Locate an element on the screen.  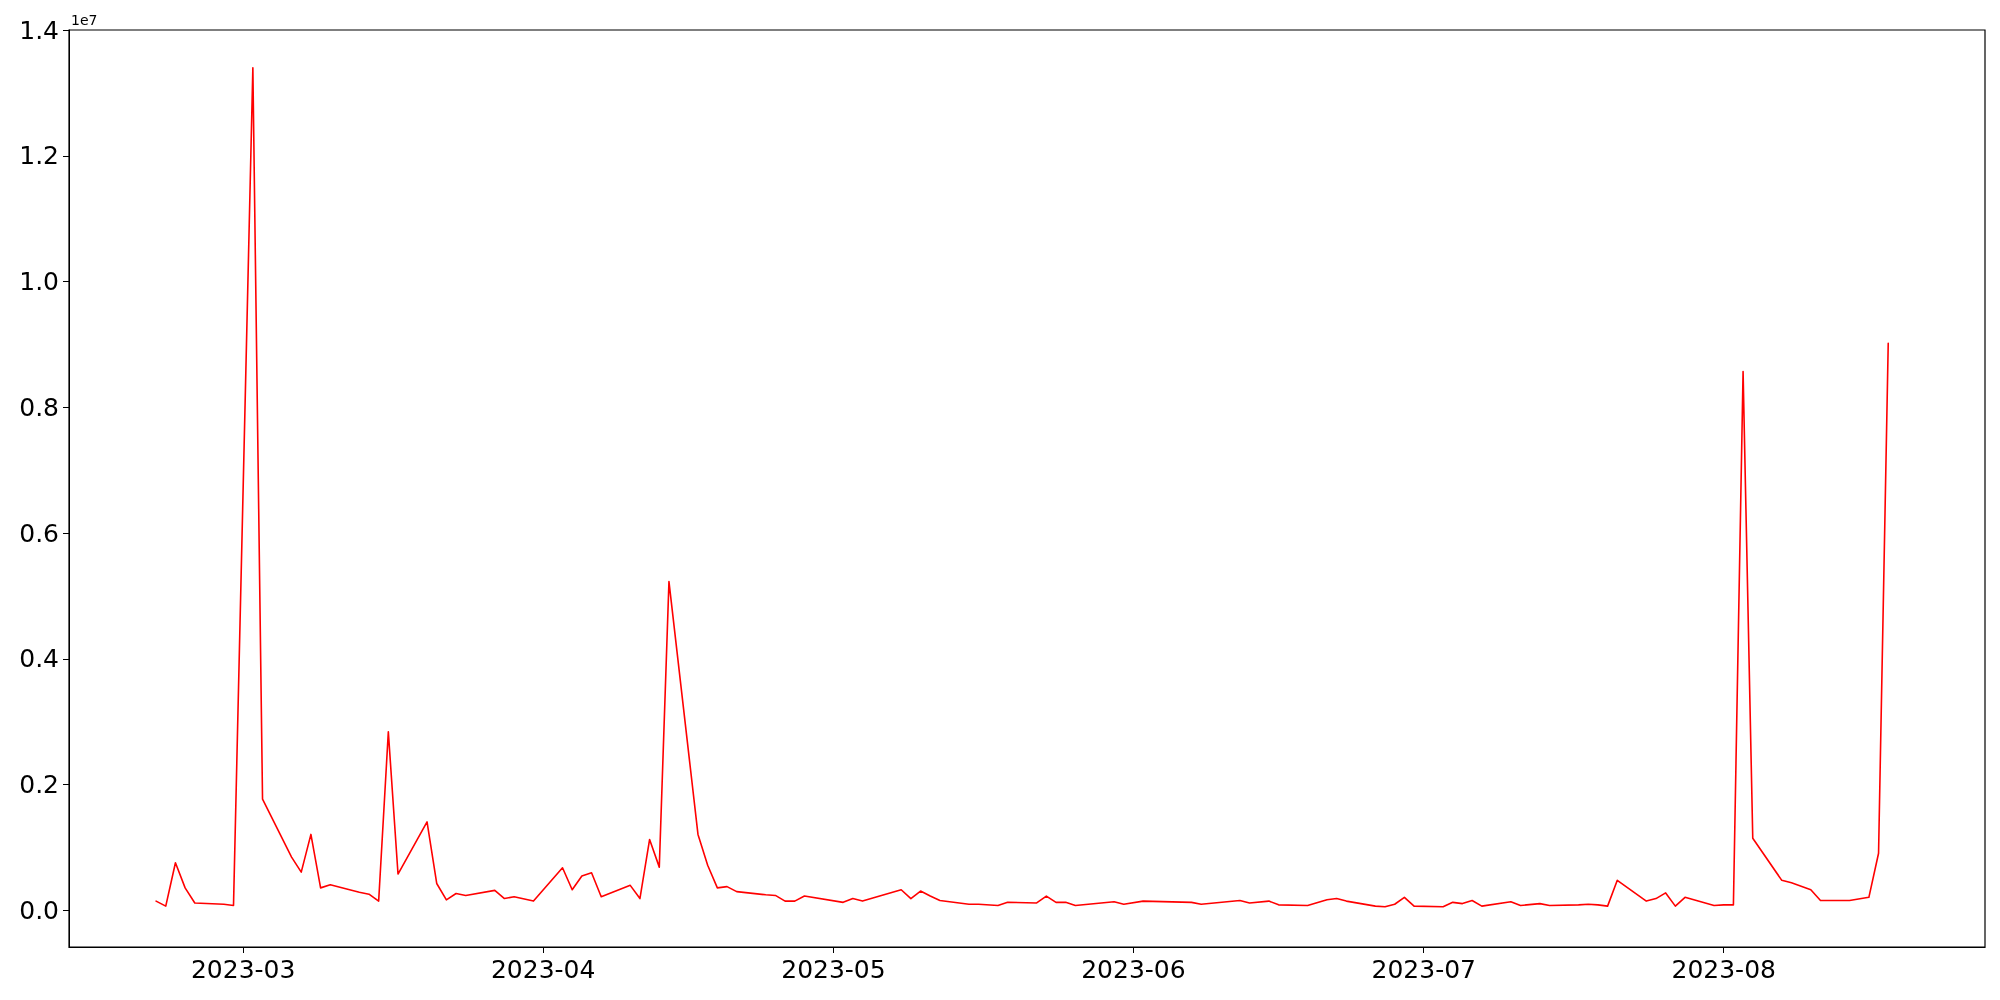
y-tick-label: 0.8 is located at coordinates (39, 407).